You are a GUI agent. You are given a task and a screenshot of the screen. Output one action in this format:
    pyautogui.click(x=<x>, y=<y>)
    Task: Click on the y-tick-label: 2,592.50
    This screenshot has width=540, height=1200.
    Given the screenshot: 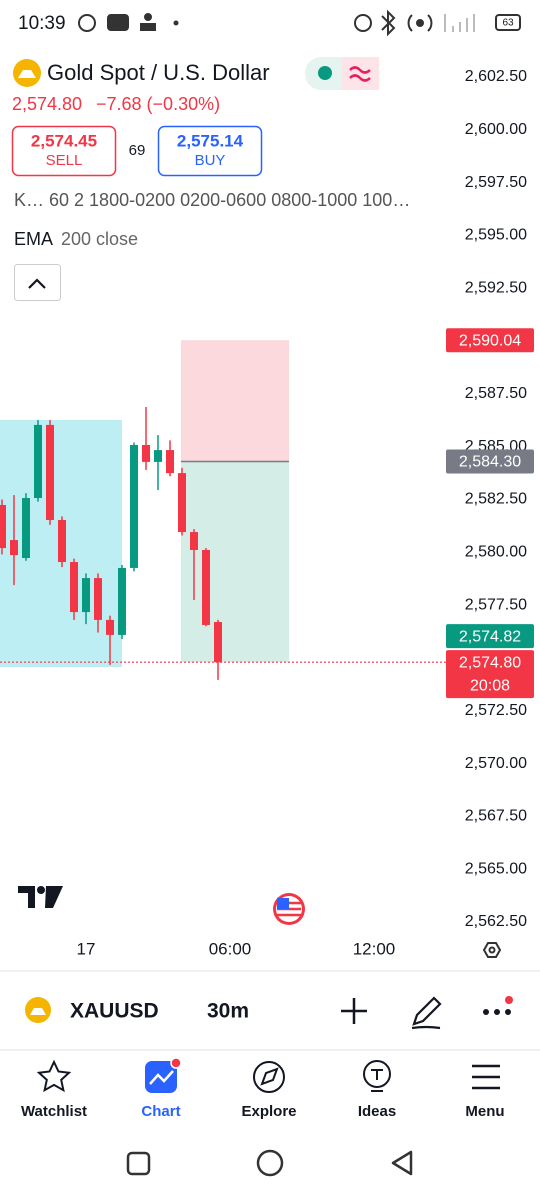 What is the action you would take?
    pyautogui.click(x=496, y=287)
    